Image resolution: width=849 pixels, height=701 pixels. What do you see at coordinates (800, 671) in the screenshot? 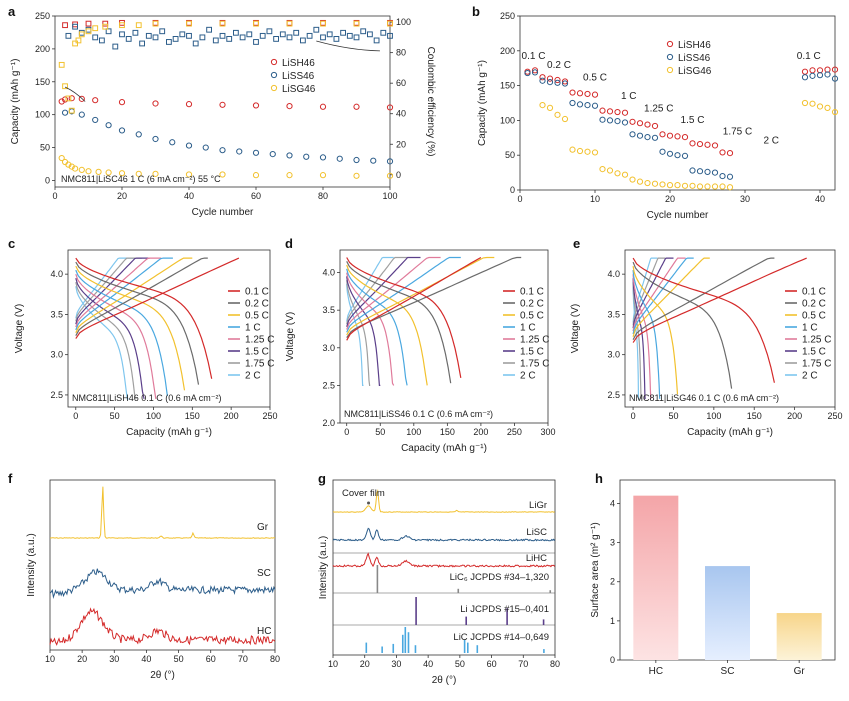
I see `panel-h-category-label: Gr` at bounding box center [800, 671].